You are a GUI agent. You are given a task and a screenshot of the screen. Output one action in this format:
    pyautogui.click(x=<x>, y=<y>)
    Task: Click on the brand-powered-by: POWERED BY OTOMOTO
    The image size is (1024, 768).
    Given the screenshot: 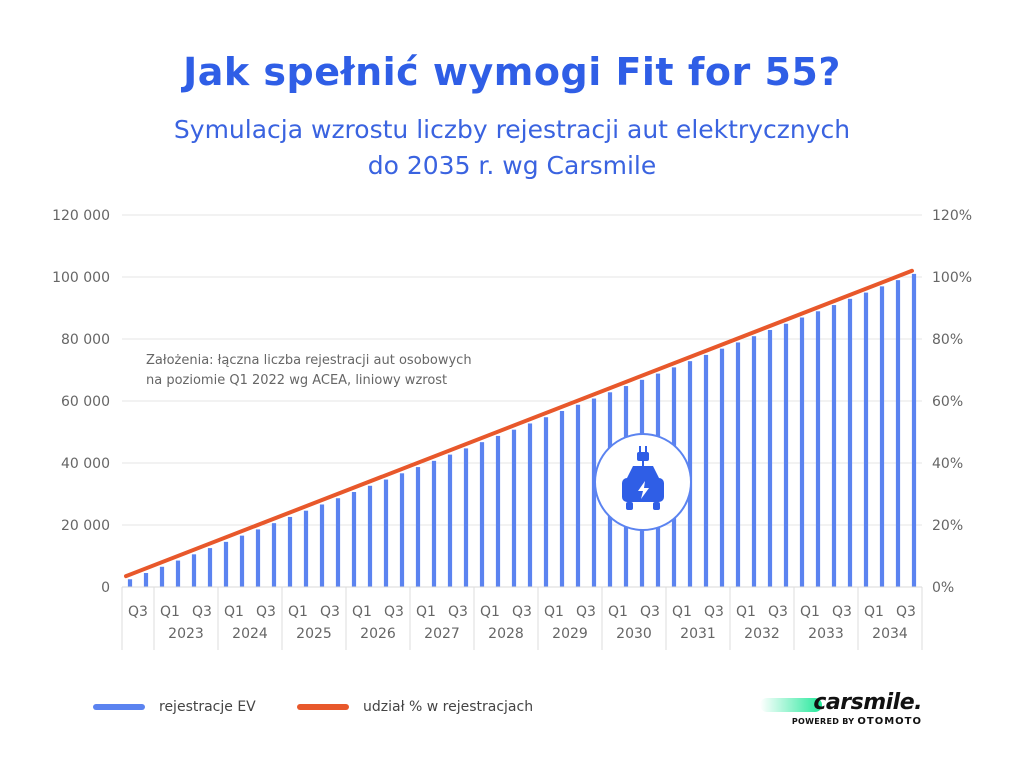 What is the action you would take?
    pyautogui.click(x=857, y=721)
    